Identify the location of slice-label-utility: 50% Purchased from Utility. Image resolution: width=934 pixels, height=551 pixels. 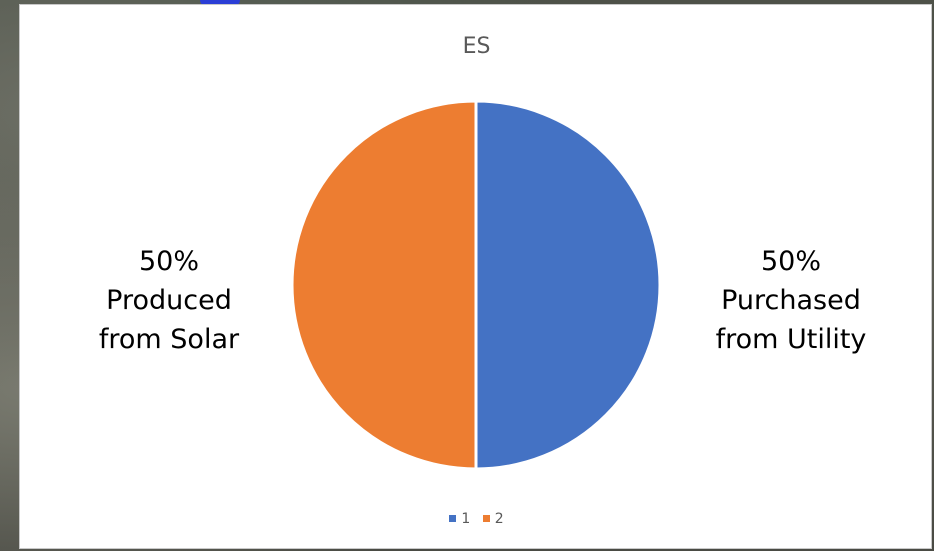
(791, 300).